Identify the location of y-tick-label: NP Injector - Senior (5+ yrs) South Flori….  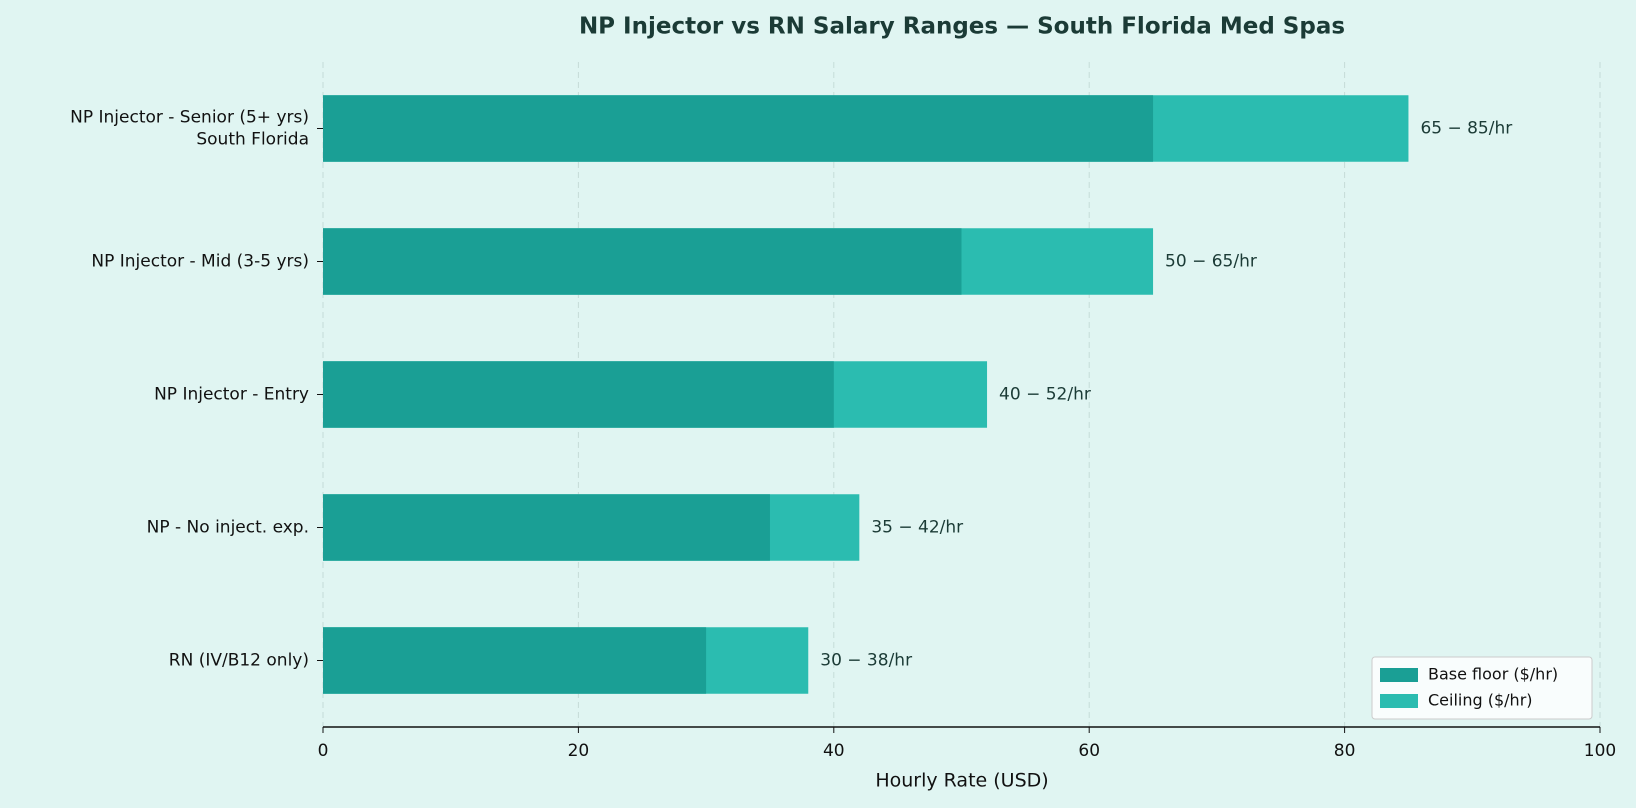
(189, 129).